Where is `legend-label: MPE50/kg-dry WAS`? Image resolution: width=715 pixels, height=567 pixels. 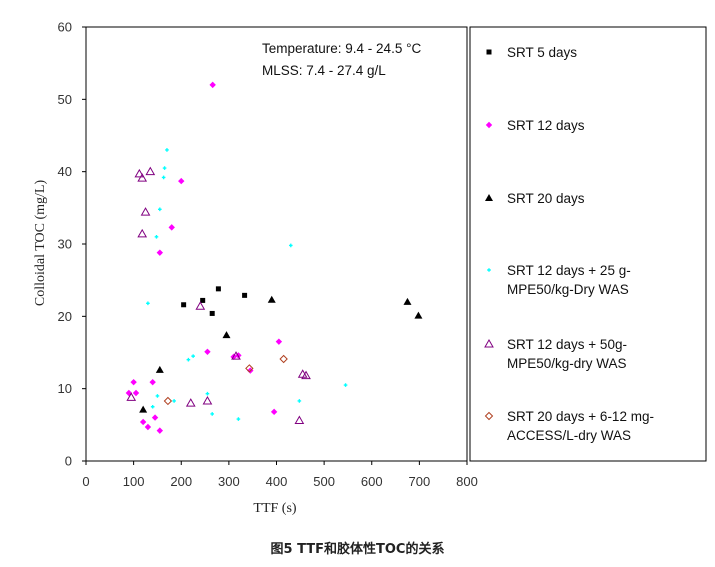
legend-label: MPE50/kg-dry WAS is located at coordinates (567, 363).